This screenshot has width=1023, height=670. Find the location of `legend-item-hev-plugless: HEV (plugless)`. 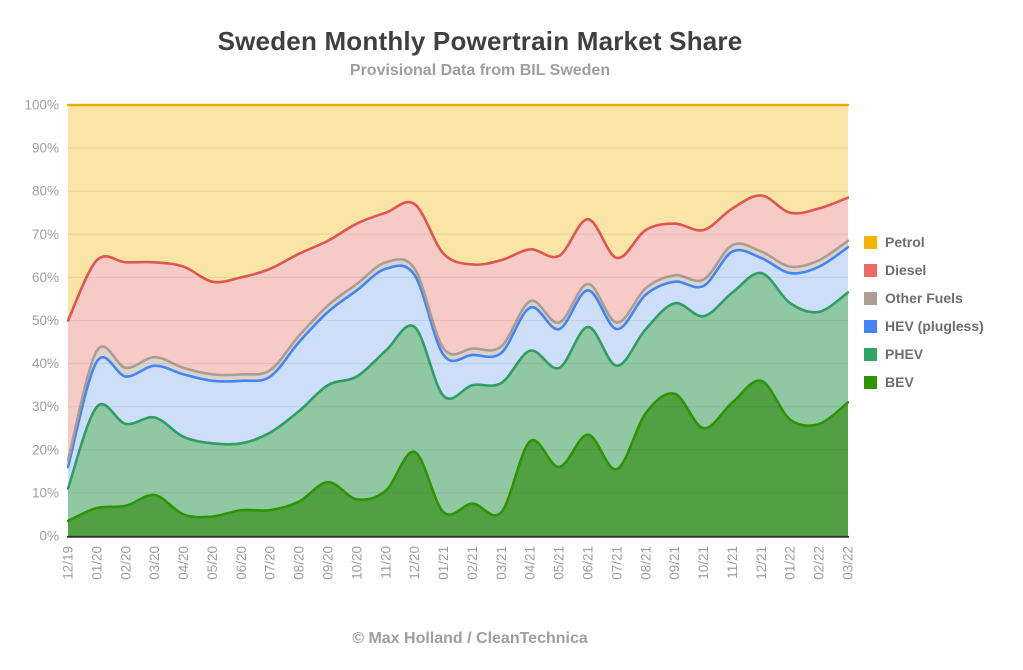

legend-item-hev-plugless: HEV (plugless) is located at coordinates (924, 326).